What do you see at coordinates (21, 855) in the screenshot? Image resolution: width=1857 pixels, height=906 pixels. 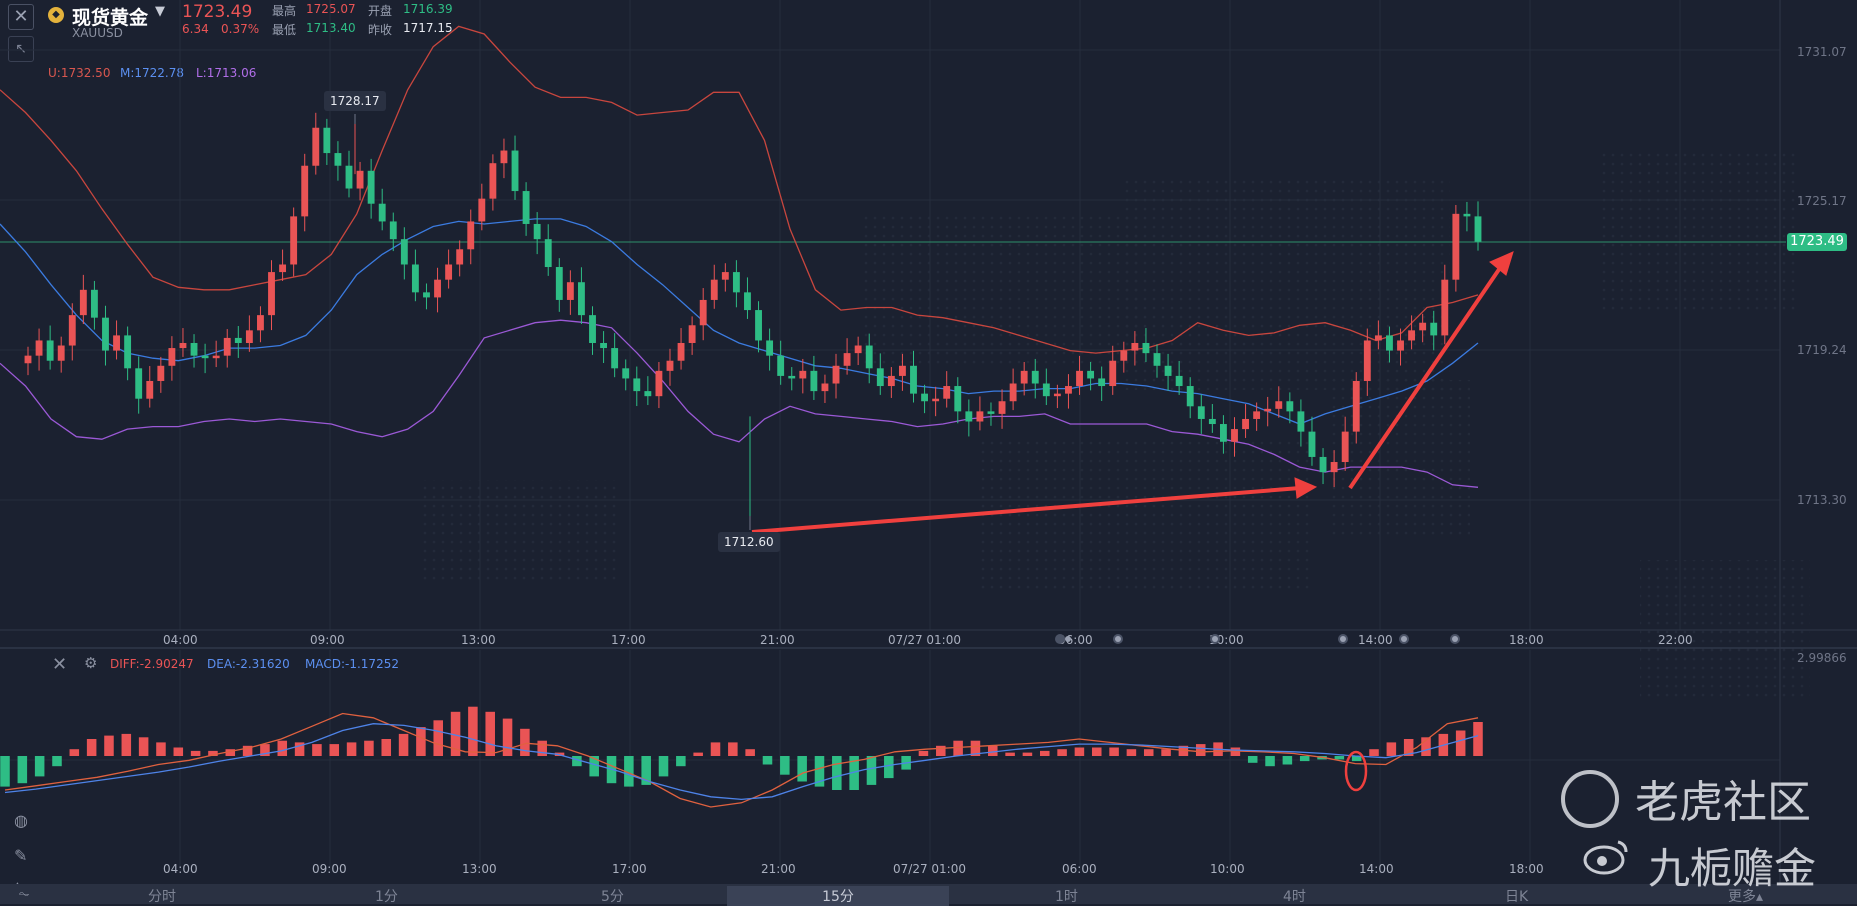 I see `pencil-icon: ✎` at bounding box center [21, 855].